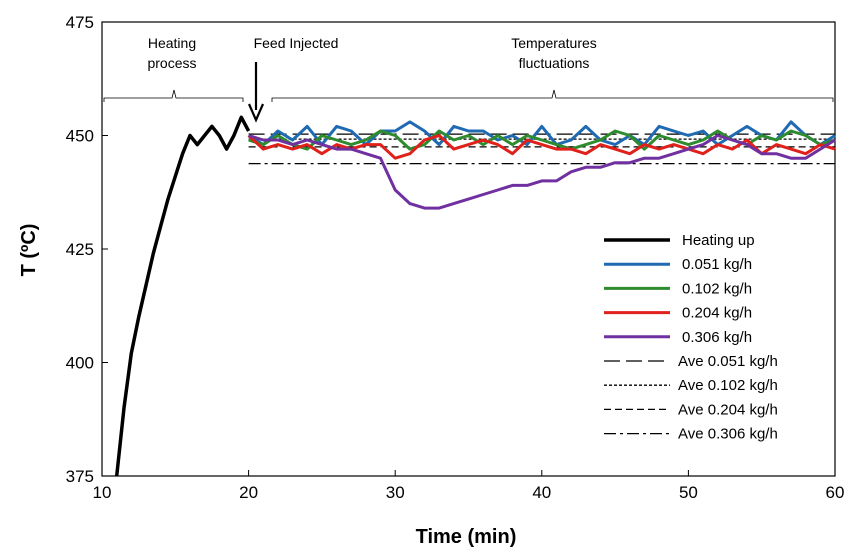  I want to click on y-tick-label: 375, so click(80, 476).